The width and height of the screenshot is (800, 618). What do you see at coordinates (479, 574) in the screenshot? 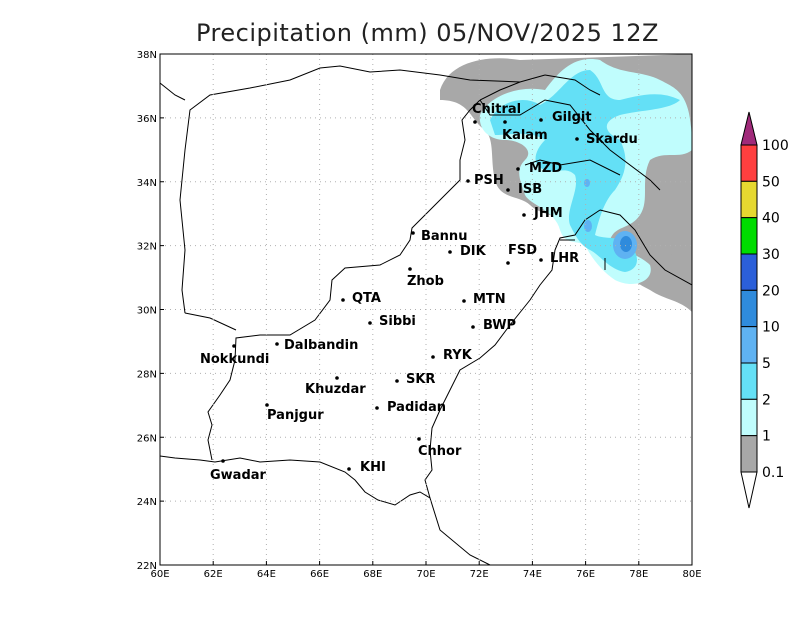
I see `lon-tick-label: 72E` at bounding box center [479, 574].